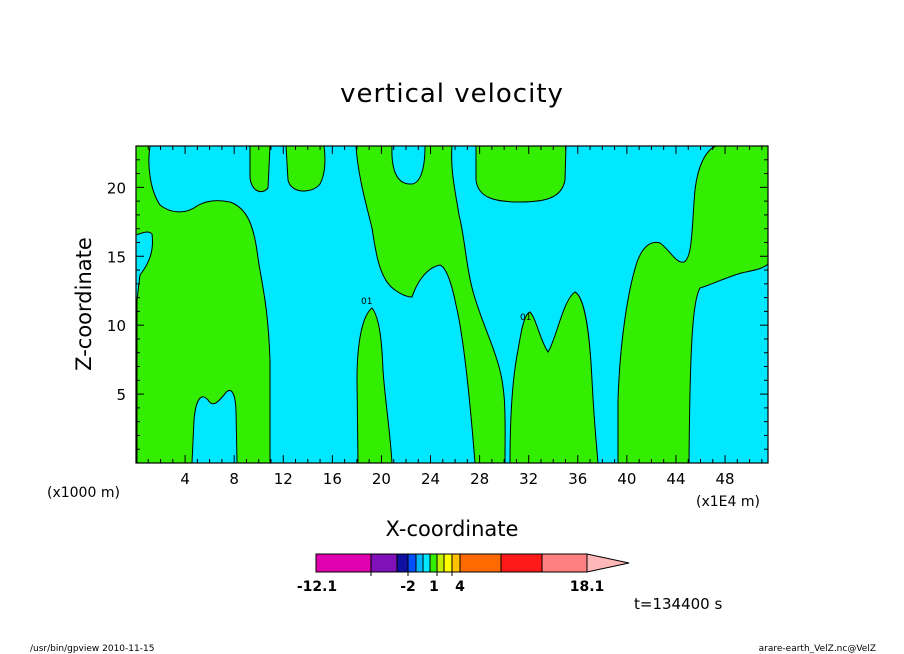  What do you see at coordinates (434, 587) in the screenshot?
I see `colorbar-label-1: 1` at bounding box center [434, 587].